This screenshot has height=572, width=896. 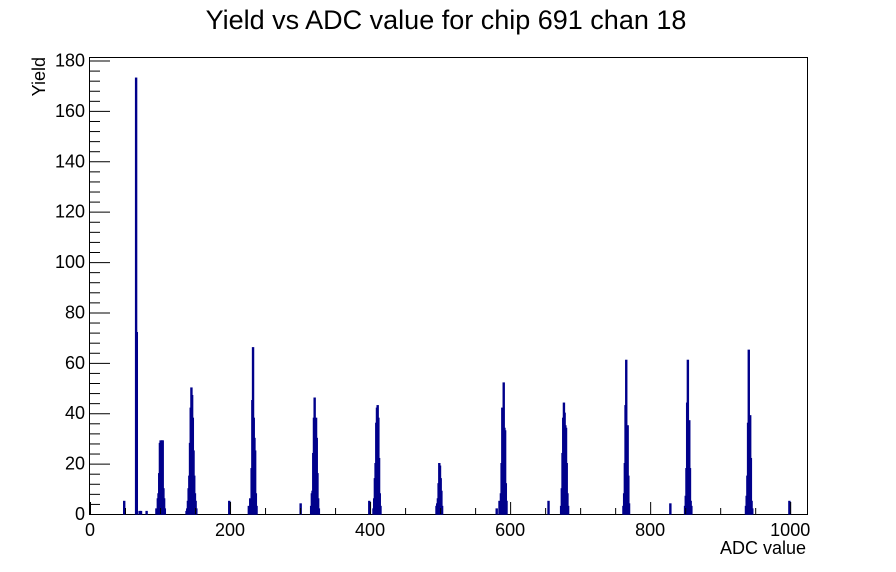 What do you see at coordinates (510, 530) in the screenshot?
I see `x-tick-label: 600` at bounding box center [510, 530].